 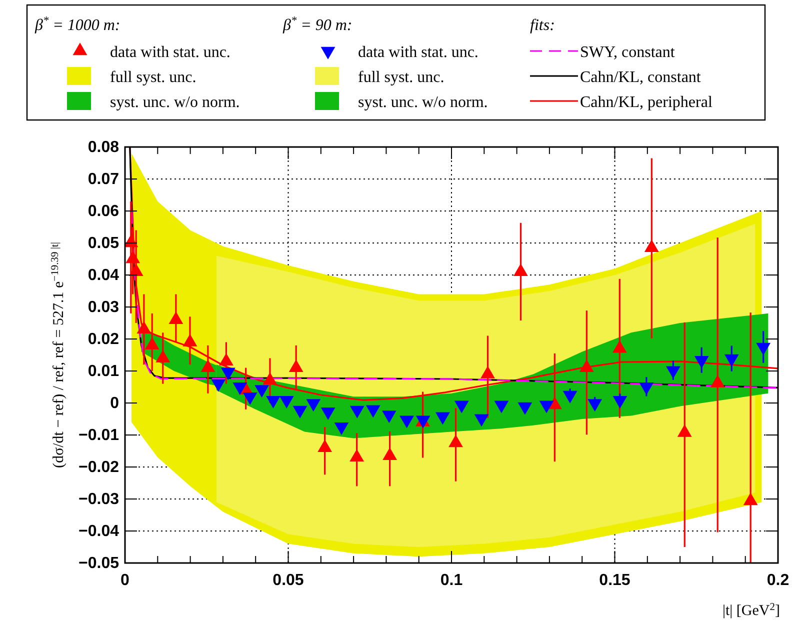 I want to click on y-tick-label: 0.08, so click(x=104, y=147).